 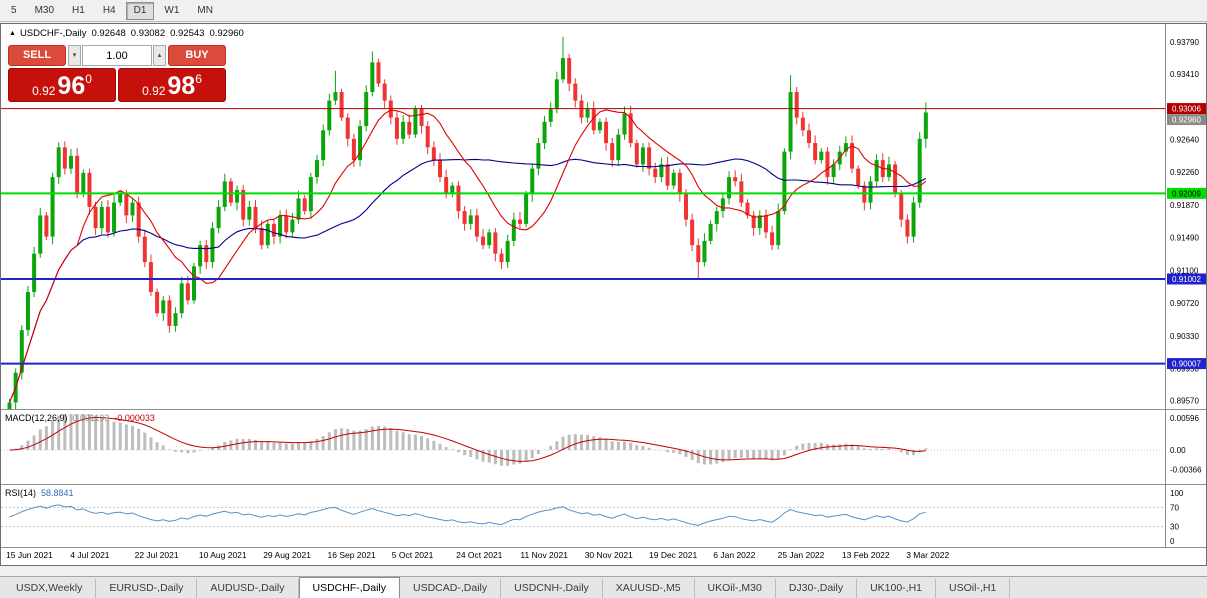 I want to click on chart-tab-ukoil-m30: UKOil-,M30, so click(x=735, y=588).